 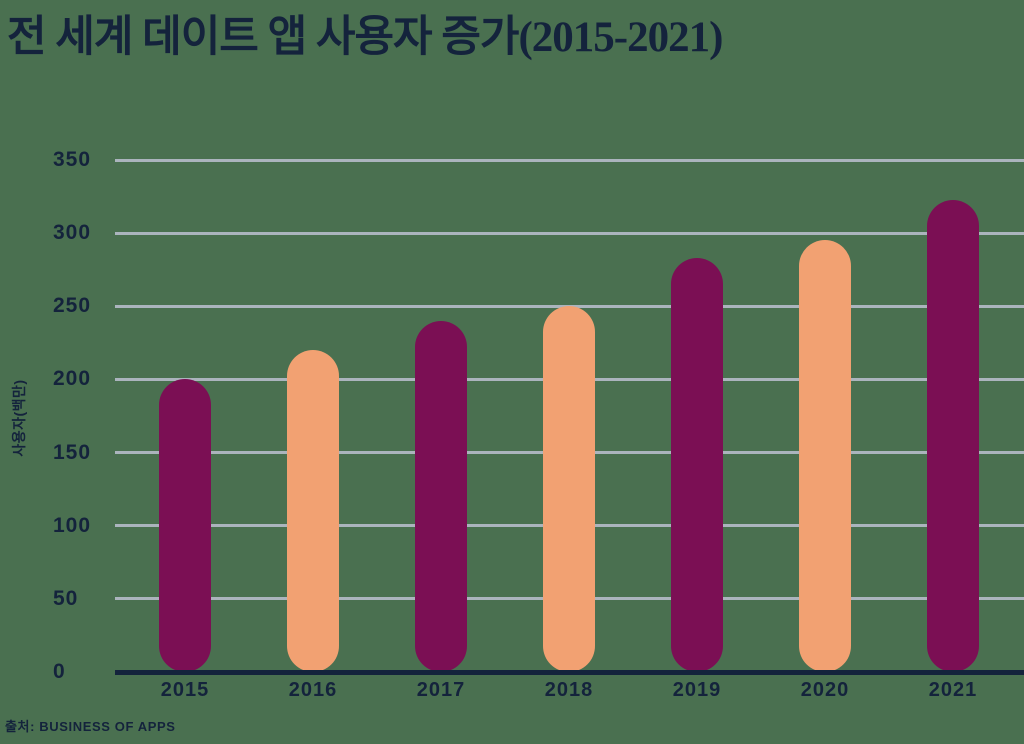 I want to click on bar-2021, so click(x=953, y=435).